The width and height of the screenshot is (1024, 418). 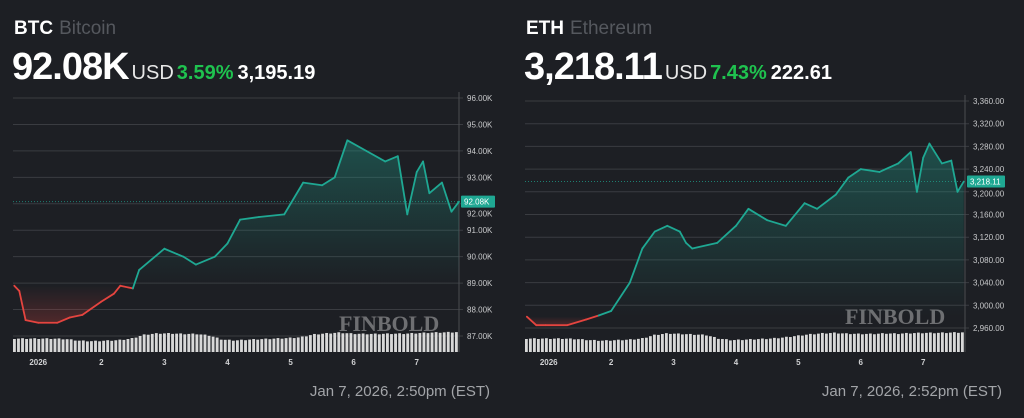 What do you see at coordinates (736, 362) in the screenshot?
I see `x-tick-label: 4` at bounding box center [736, 362].